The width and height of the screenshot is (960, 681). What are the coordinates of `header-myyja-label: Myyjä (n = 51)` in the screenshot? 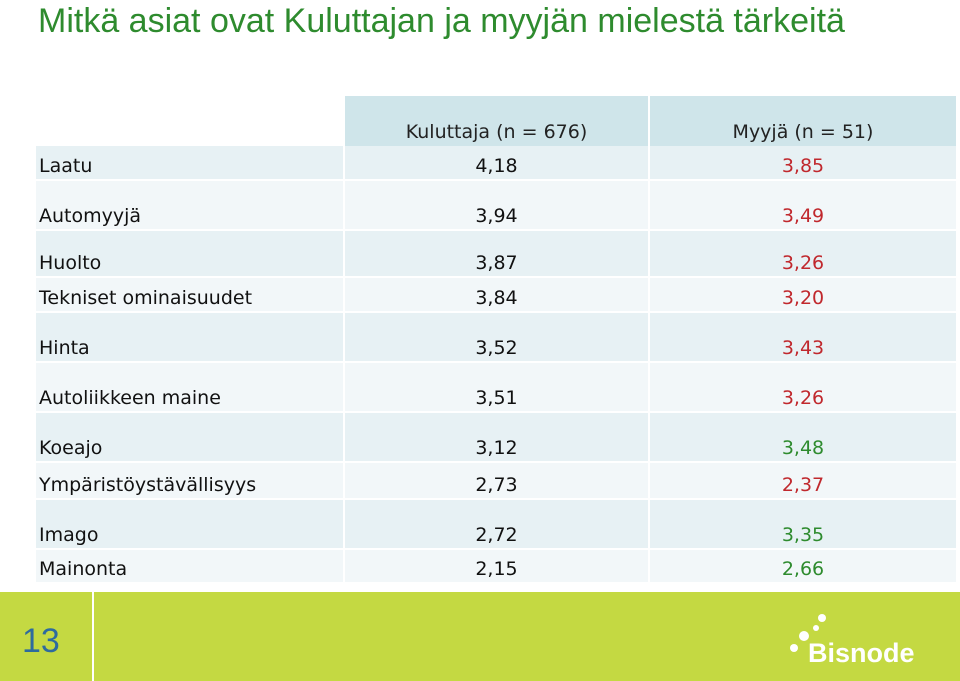 It's located at (803, 132).